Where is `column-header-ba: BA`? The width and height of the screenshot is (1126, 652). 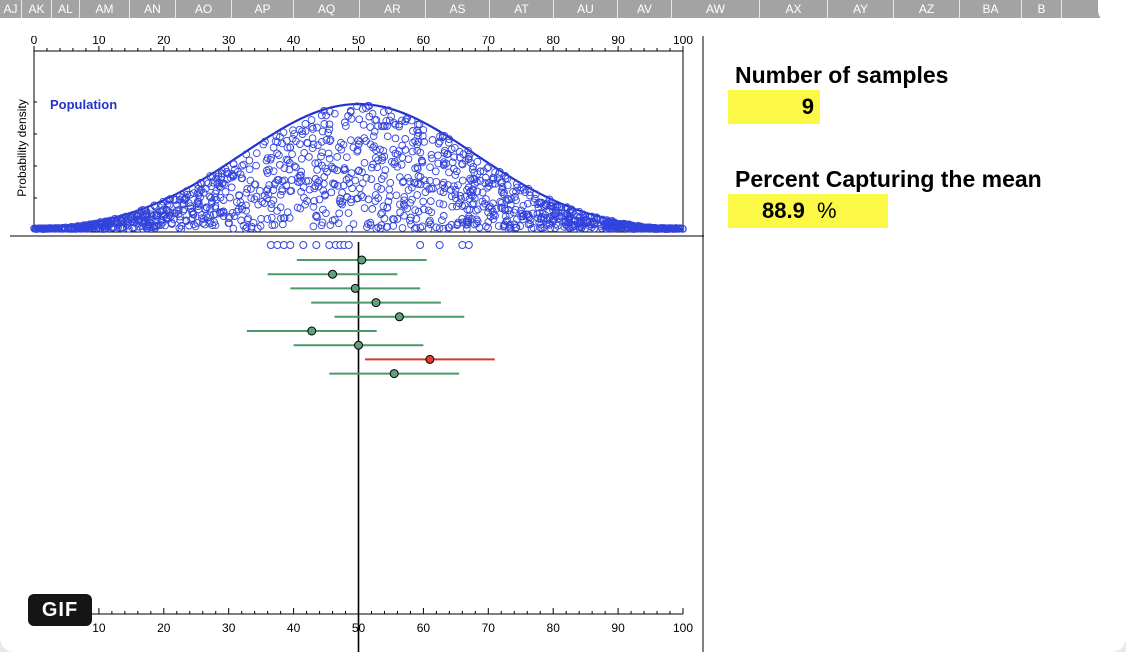 column-header-ba: BA is located at coordinates (991, 9).